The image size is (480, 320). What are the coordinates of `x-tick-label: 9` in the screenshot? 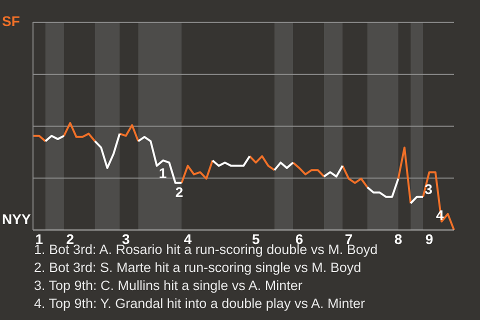 It's located at (429, 238).